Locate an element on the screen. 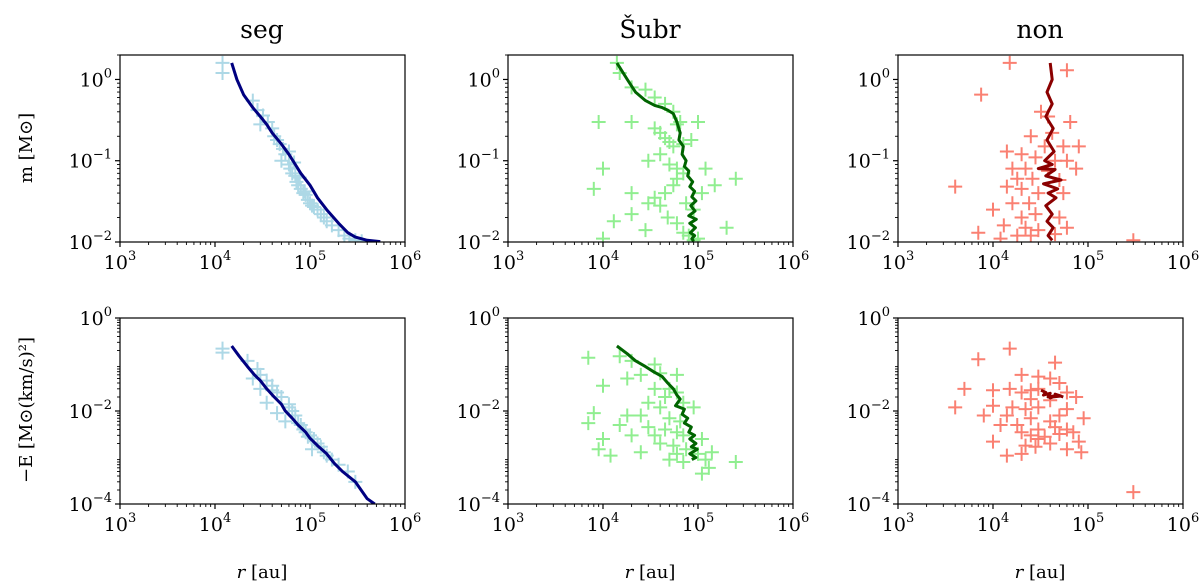 This screenshot has width=1200, height=585. y-tick-label: 10⁻¹ is located at coordinates (868, 160).